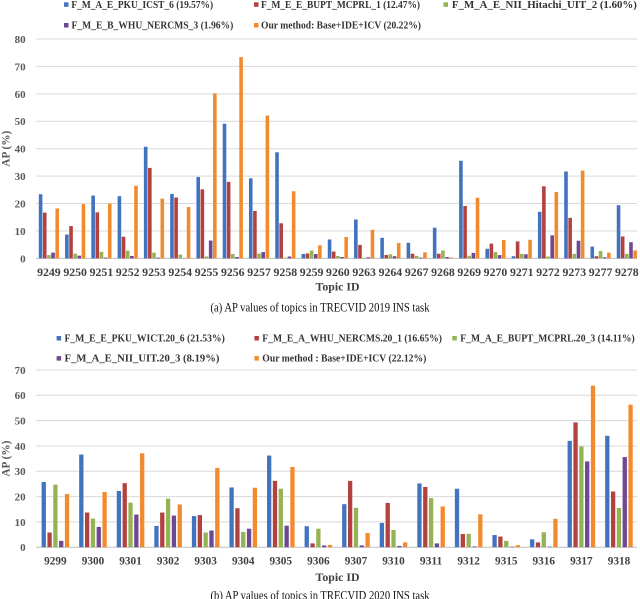 The height and width of the screenshot is (599, 640). I want to click on svg-text: 9318, so click(619, 562).